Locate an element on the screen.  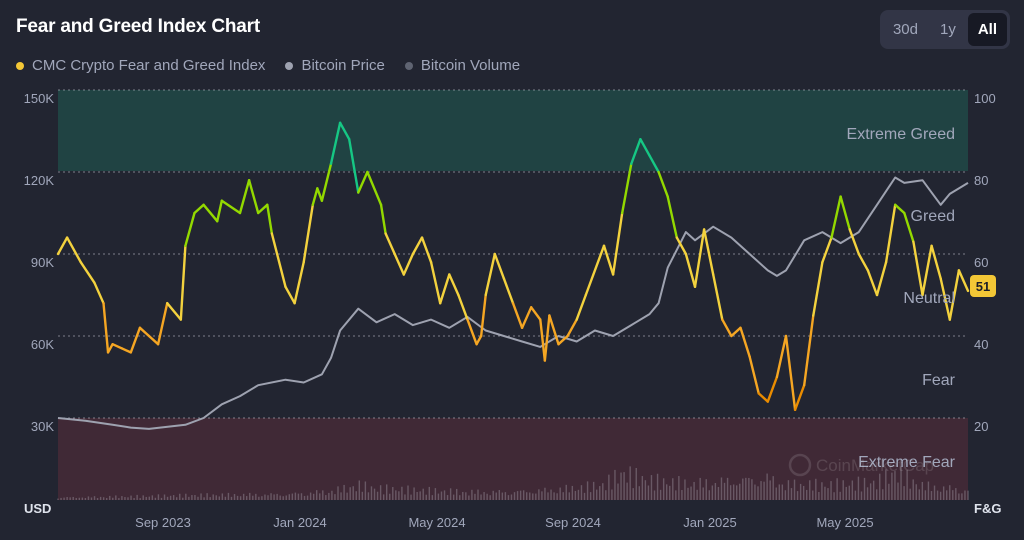
right-axis-unit: F&G is located at coordinates (987, 508).